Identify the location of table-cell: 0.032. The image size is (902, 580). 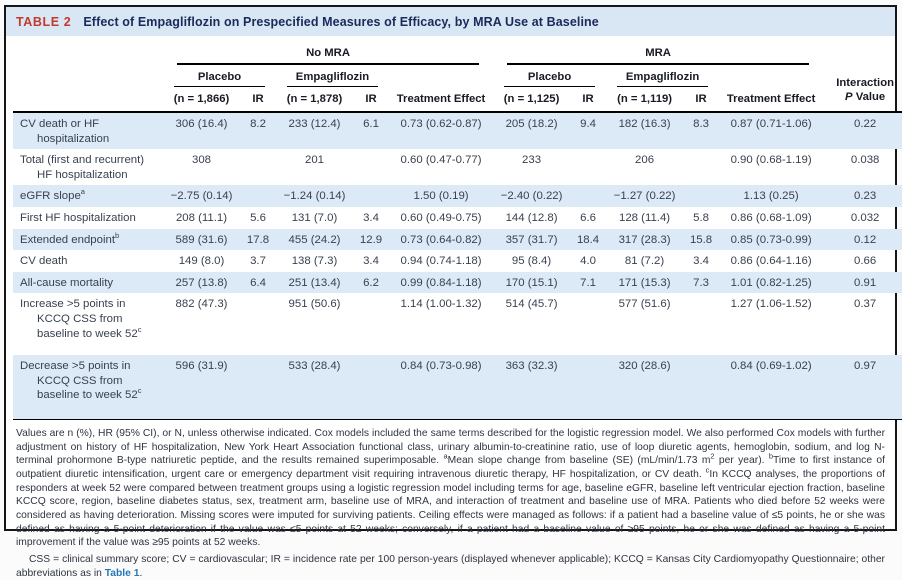
(865, 217).